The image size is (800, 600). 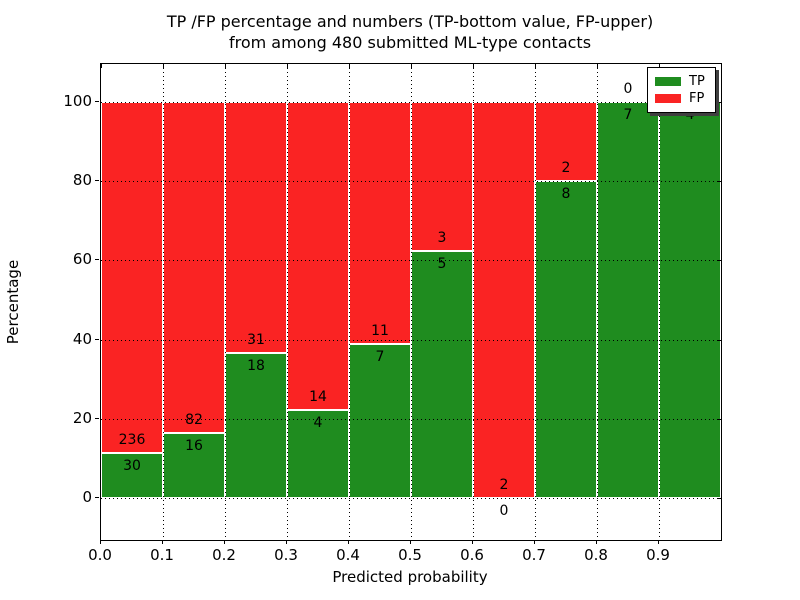 What do you see at coordinates (132, 466) in the screenshot?
I see `bar-label-tp: 30` at bounding box center [132, 466].